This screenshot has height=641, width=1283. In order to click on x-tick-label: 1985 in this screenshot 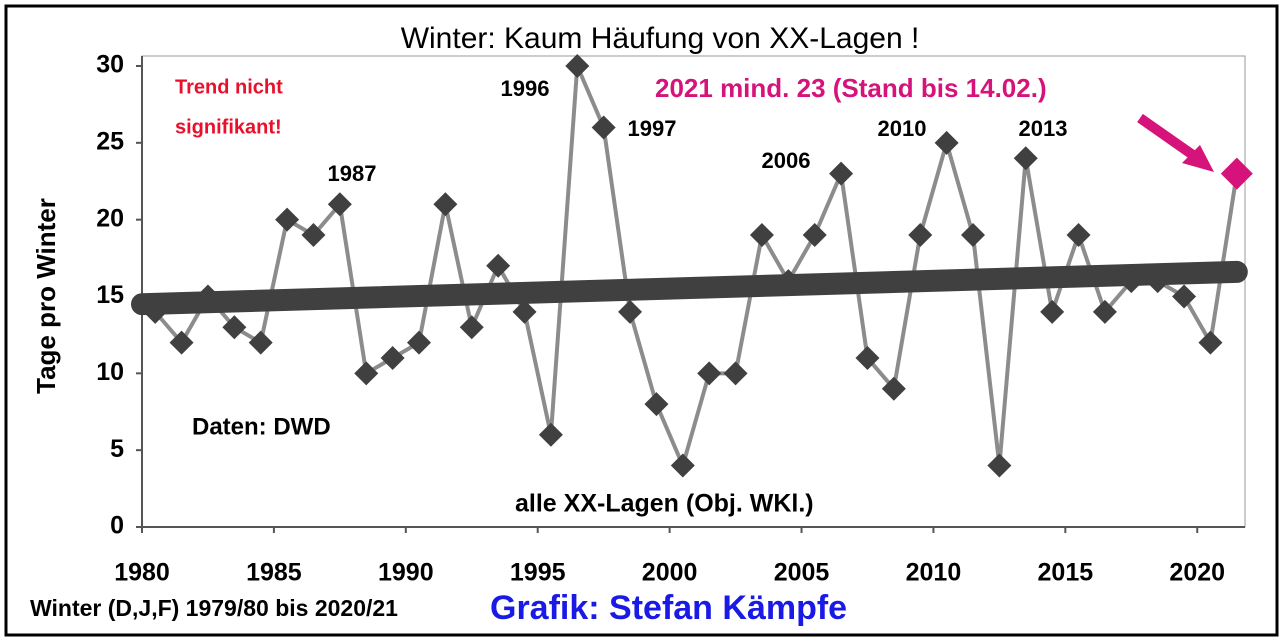, I will do `click(274, 573)`.